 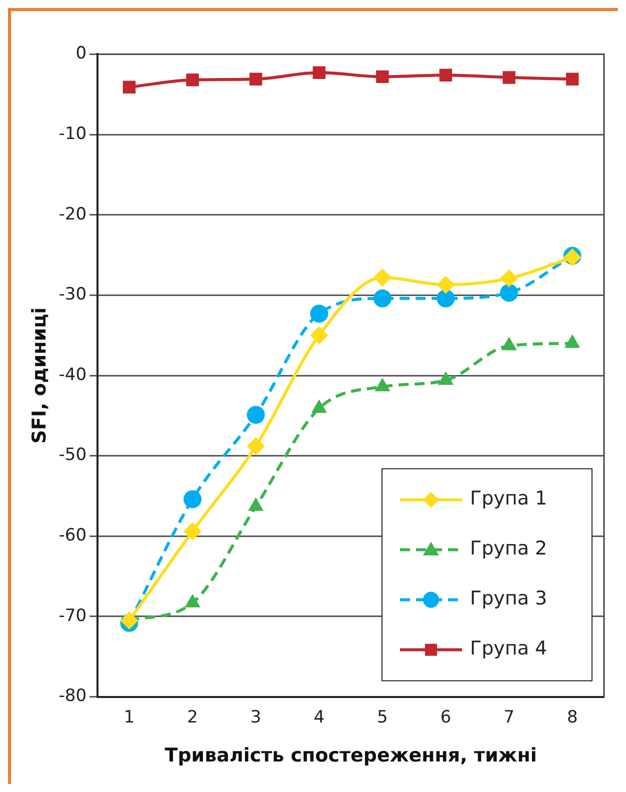 I want to click on x-tick-label: 3, so click(x=256, y=717).